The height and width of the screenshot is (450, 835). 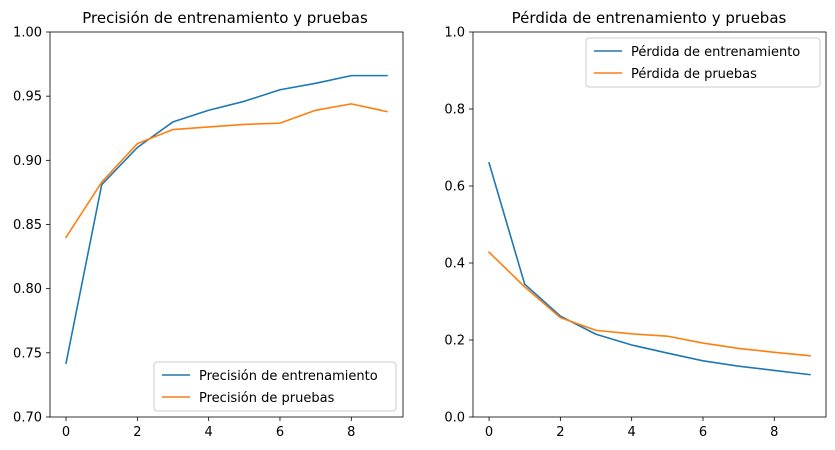 I want to click on loss-legend-box, so click(x=703, y=62).